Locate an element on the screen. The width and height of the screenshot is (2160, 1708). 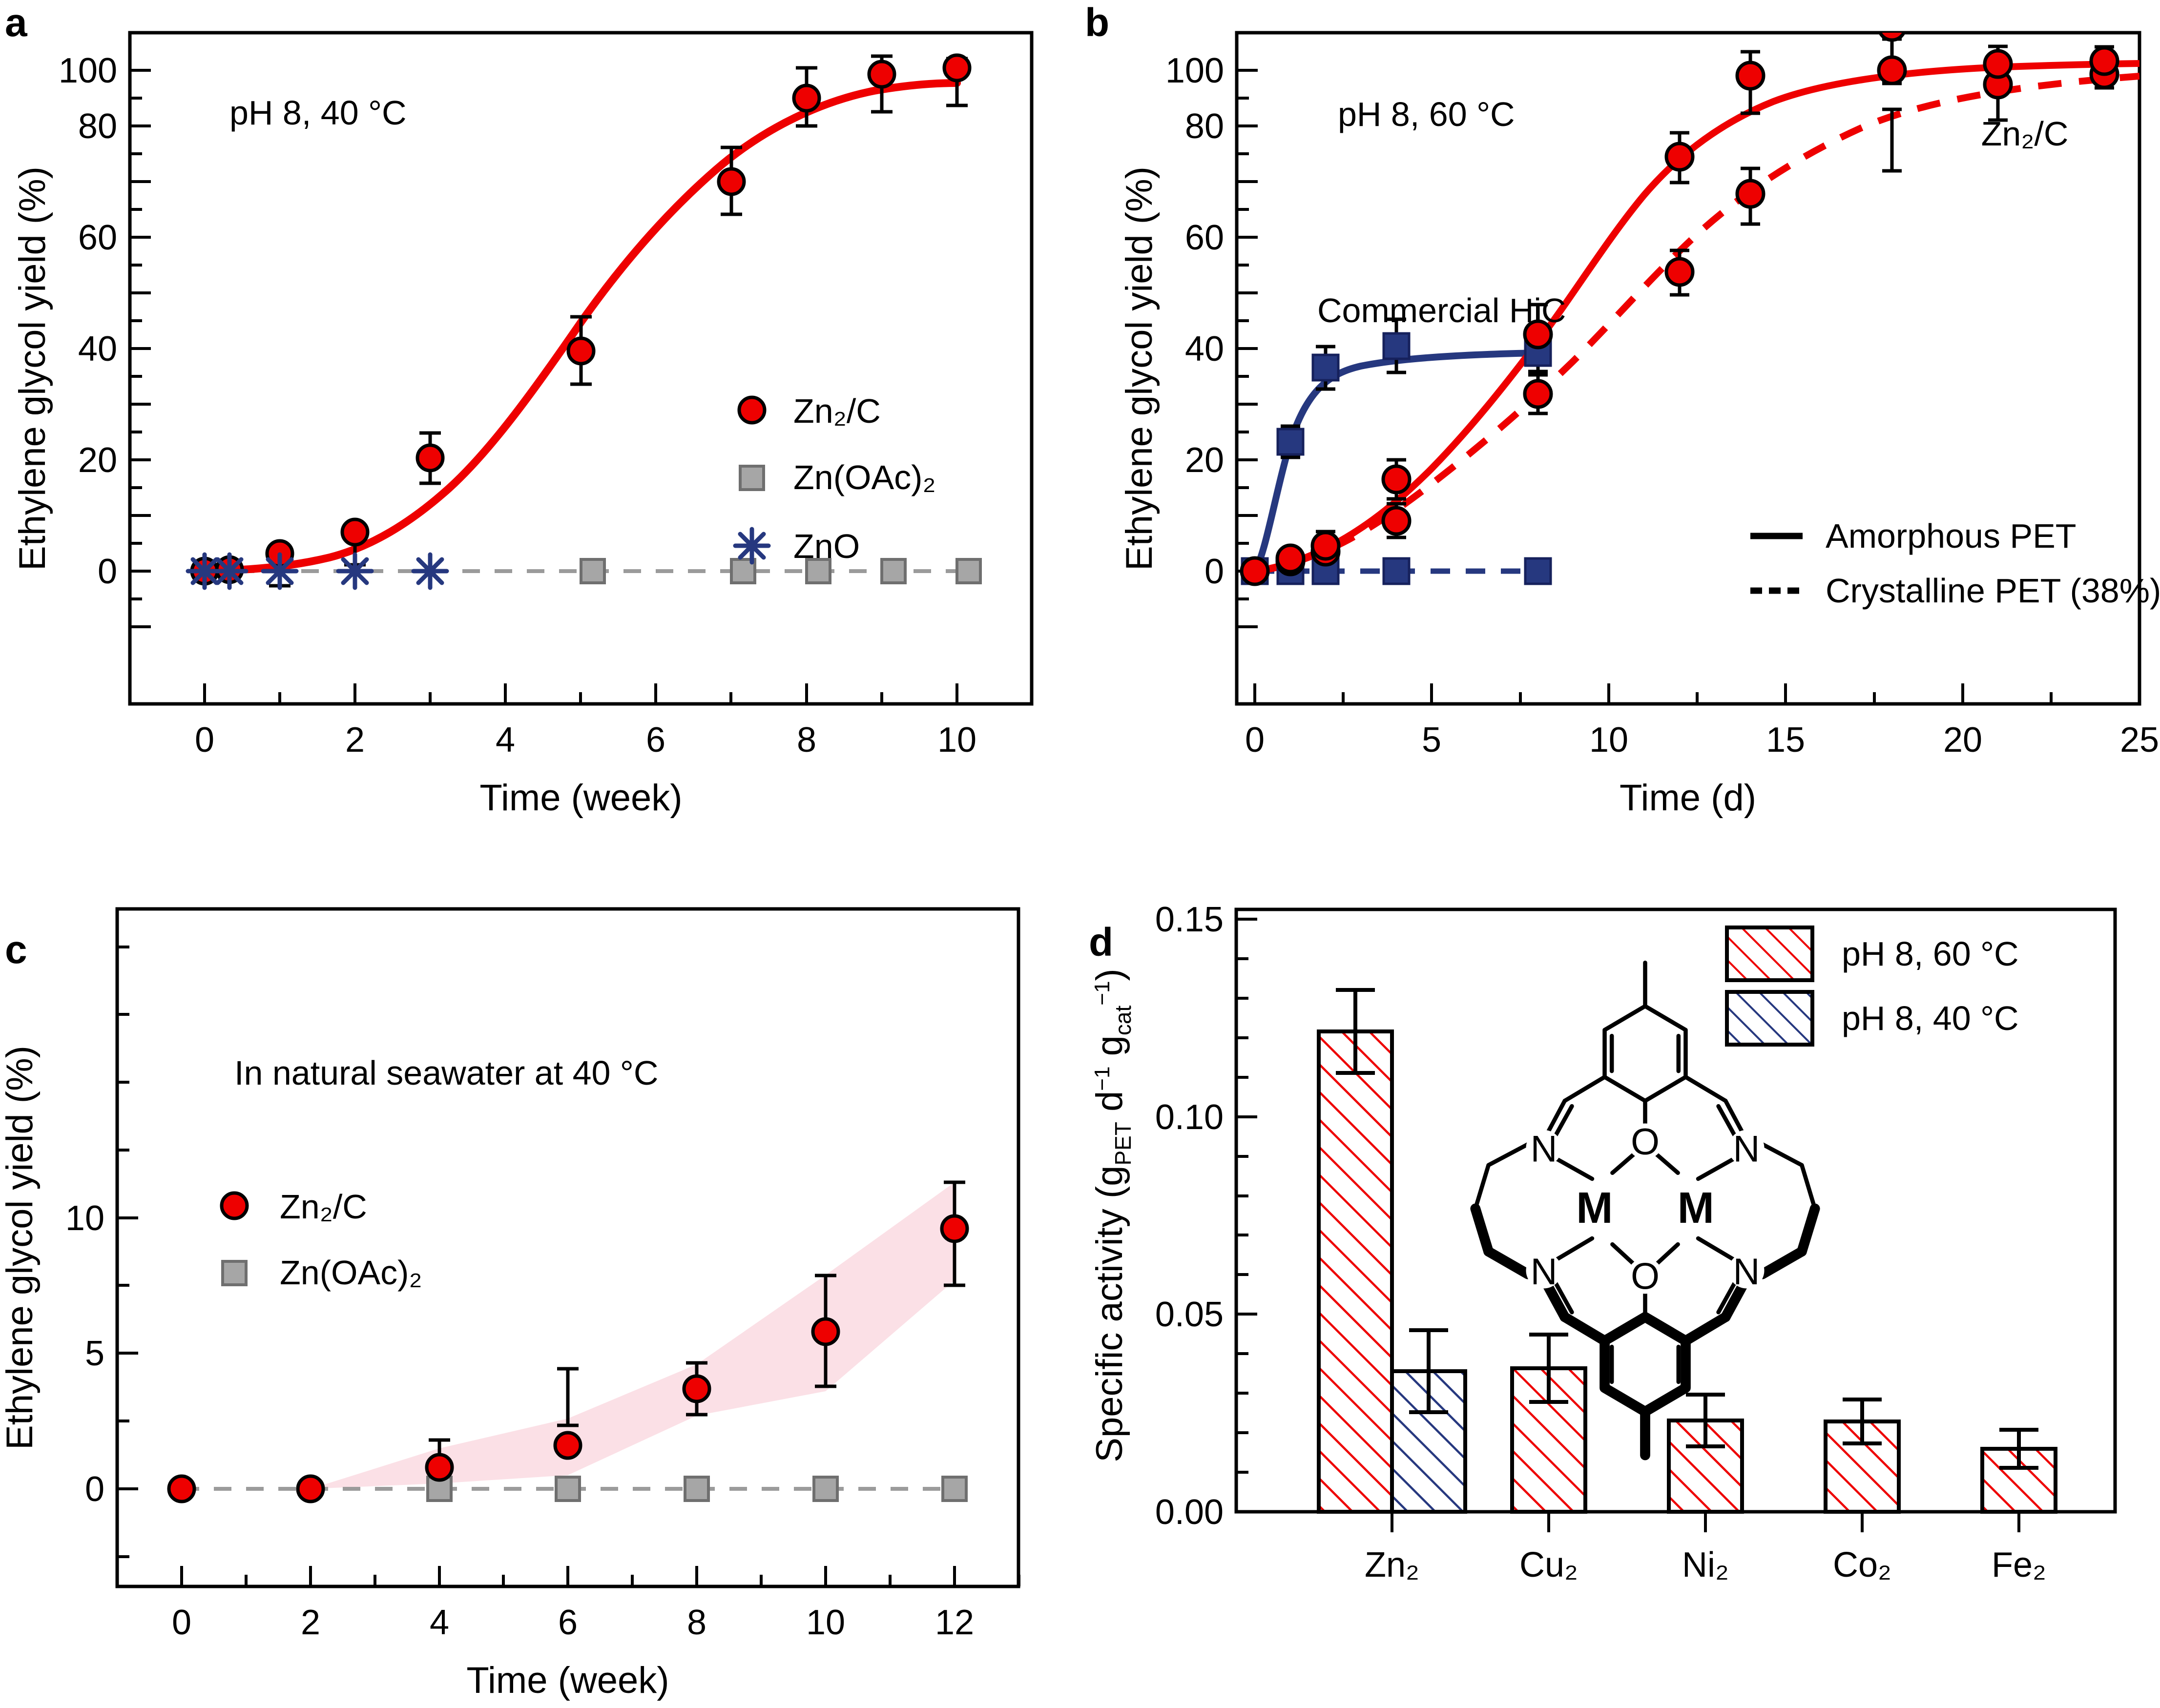
legend-marker-asterisk-icon is located at coordinates (752, 546).